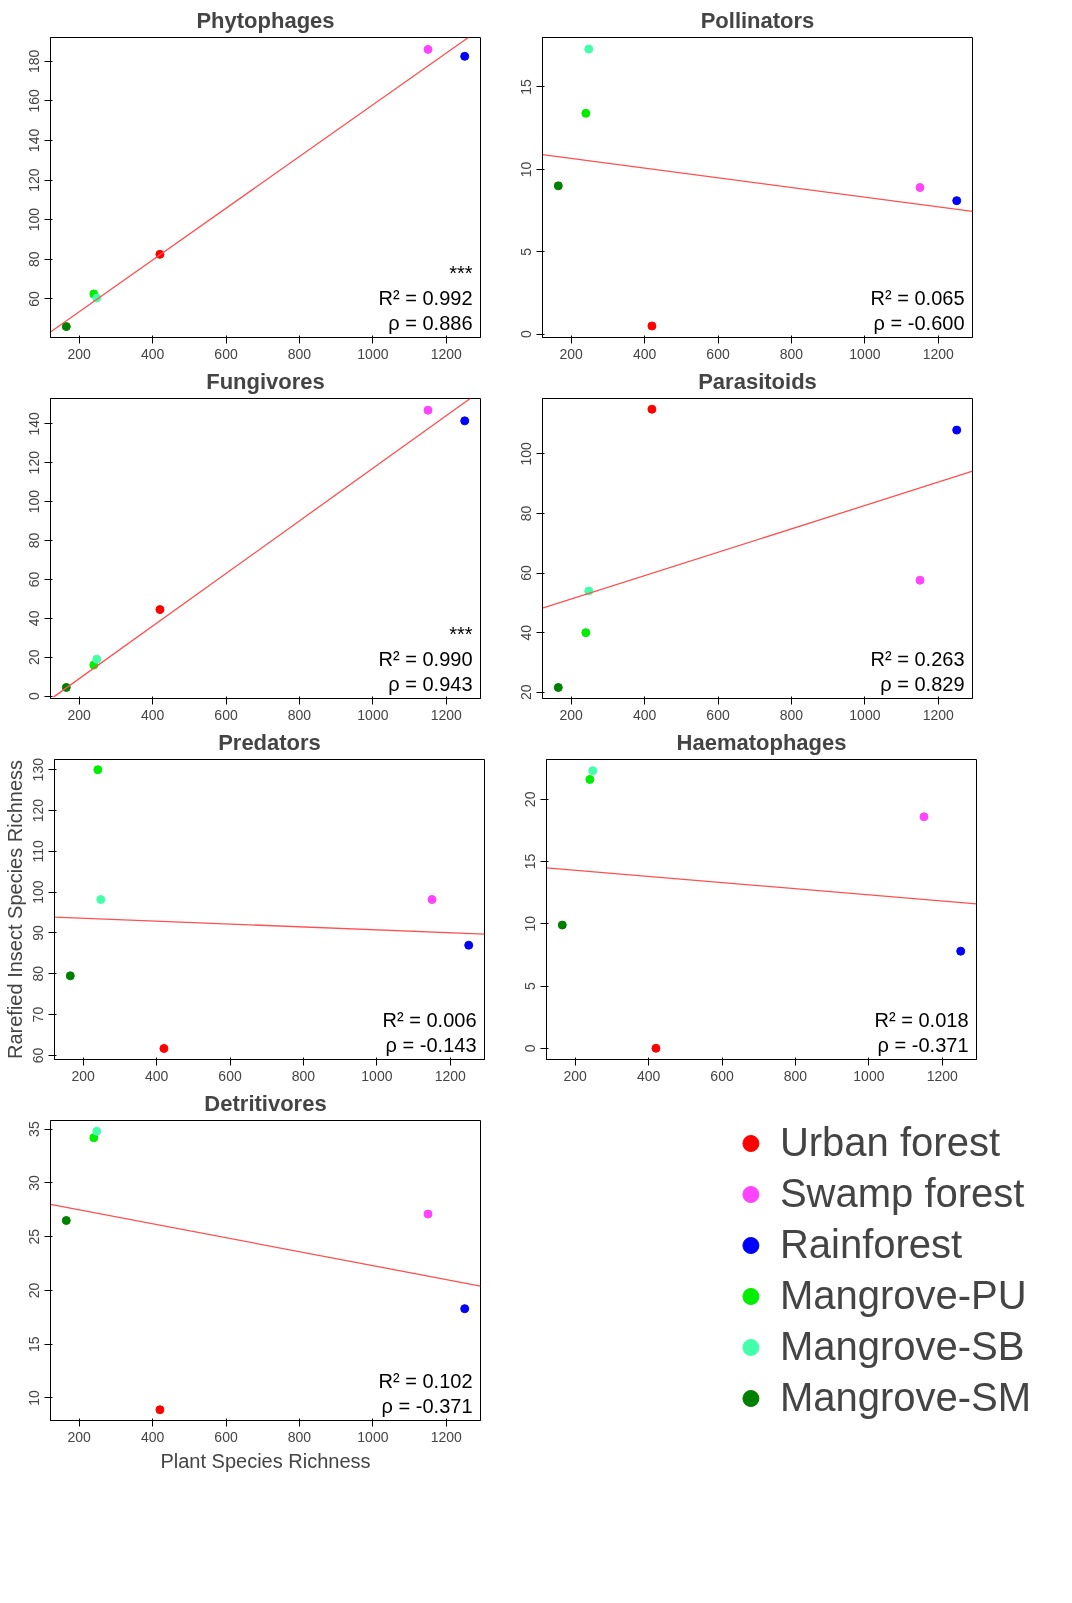 Image resolution: width=1072 pixels, height=1603 pixels. Describe the element at coordinates (757, 20) in the screenshot. I see `chart-title: Pollinators` at that location.